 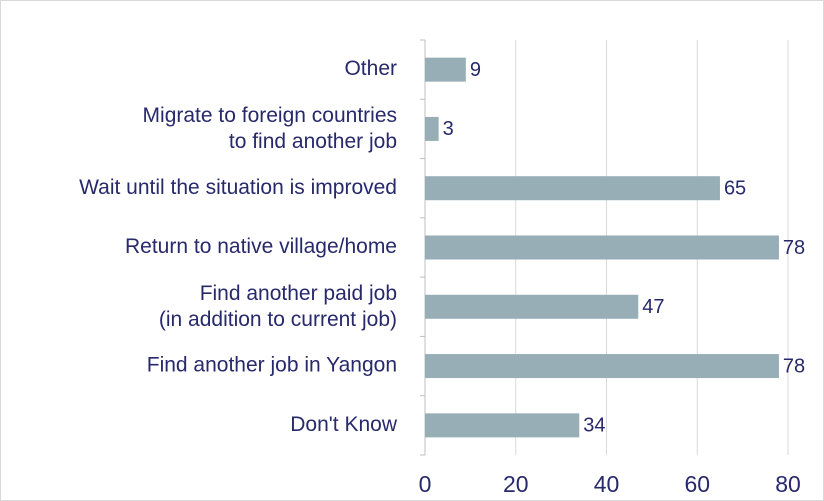 I want to click on x-tick-label: 60, so click(x=697, y=484).